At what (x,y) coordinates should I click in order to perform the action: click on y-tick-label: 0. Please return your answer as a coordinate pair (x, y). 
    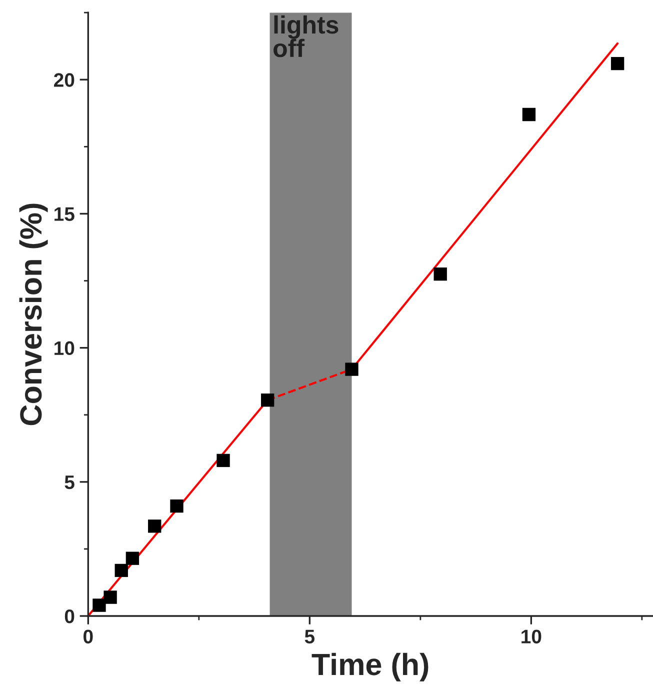
    Looking at the image, I should click on (69, 616).